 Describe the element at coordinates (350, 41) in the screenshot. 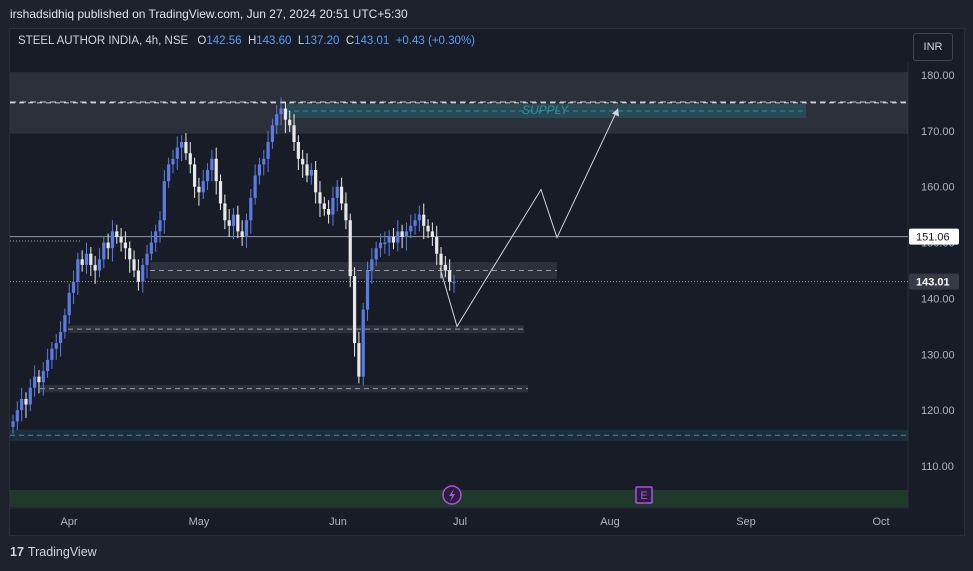

I see `close-label: C` at that location.